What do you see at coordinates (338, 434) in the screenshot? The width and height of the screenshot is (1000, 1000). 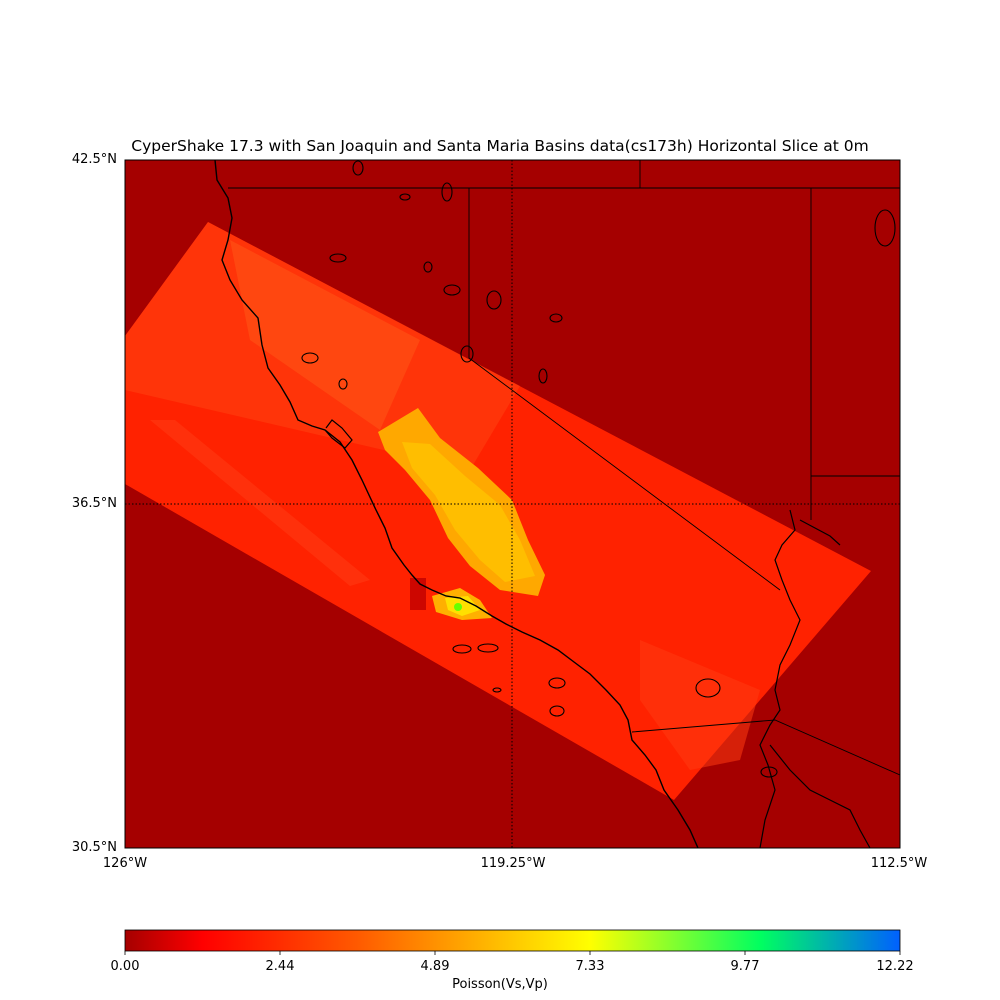 I see `bay` at bounding box center [338, 434].